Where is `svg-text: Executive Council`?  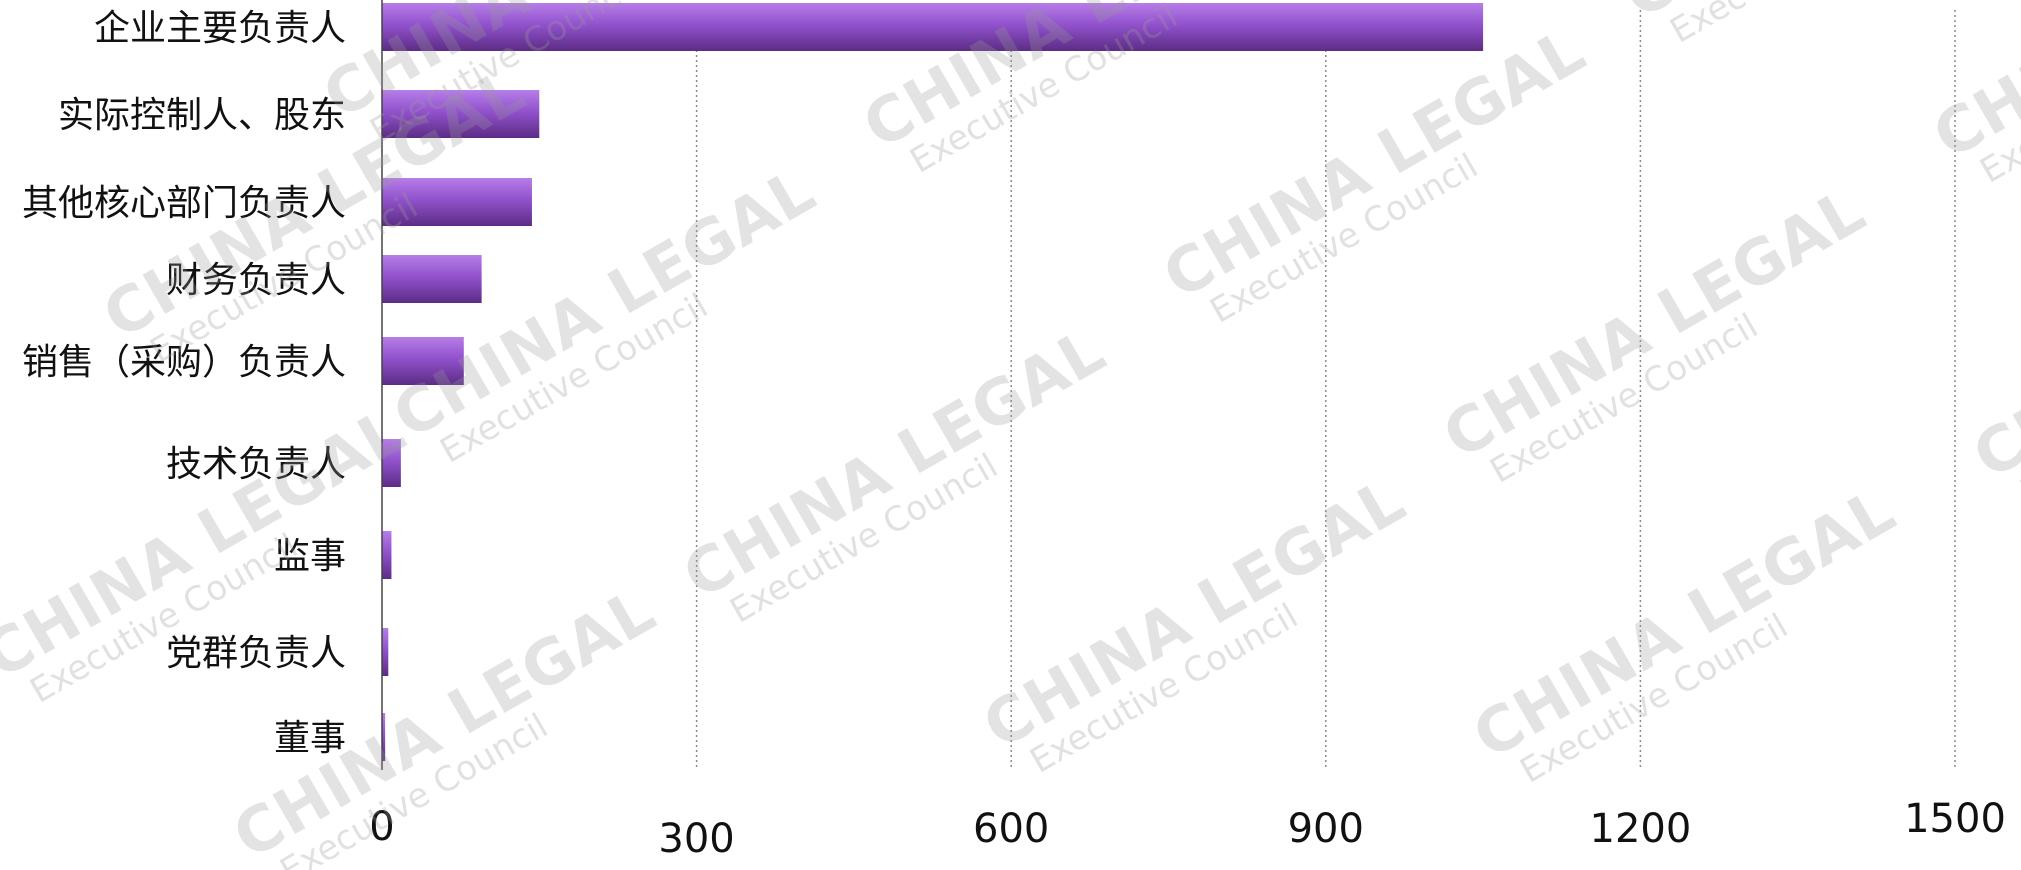
svg-text: Executive Council is located at coordinates (1804, 25).